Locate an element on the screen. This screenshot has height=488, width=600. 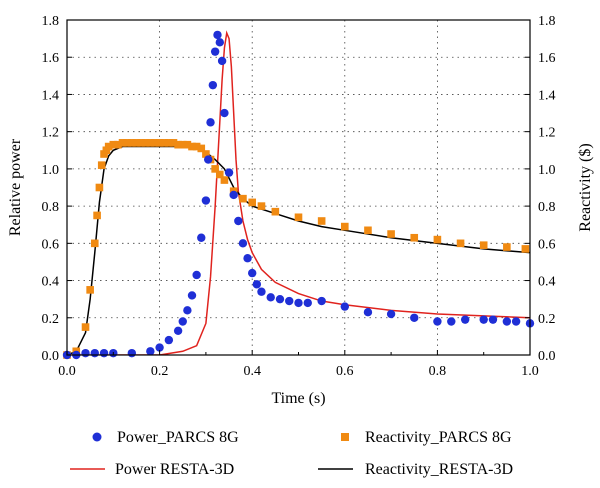
y-tick-label: 1.0 is located at coordinates (51, 170).